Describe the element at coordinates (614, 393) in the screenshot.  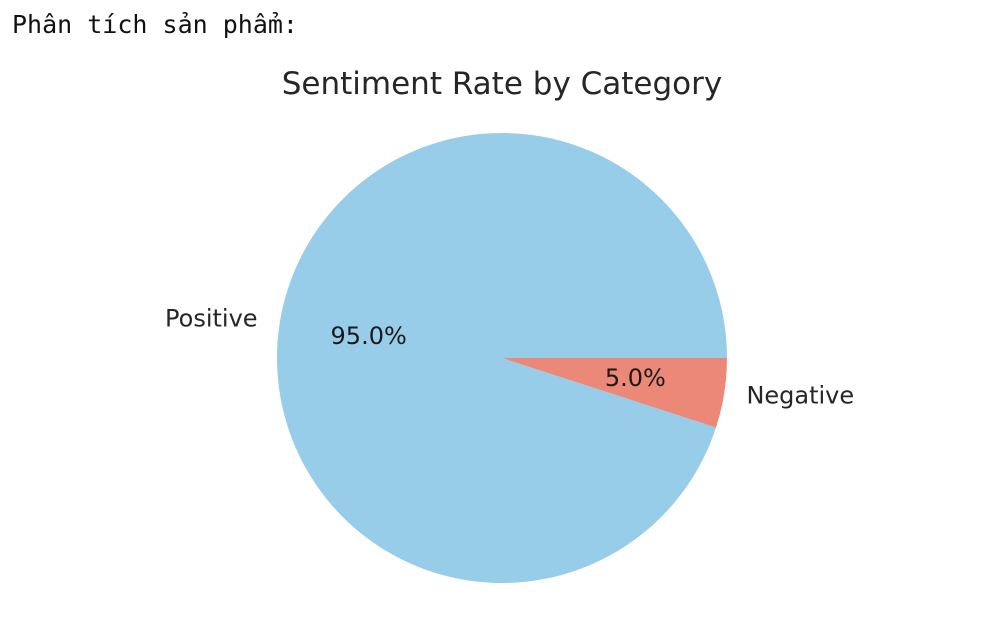
I see `pie-slice-negative` at that location.